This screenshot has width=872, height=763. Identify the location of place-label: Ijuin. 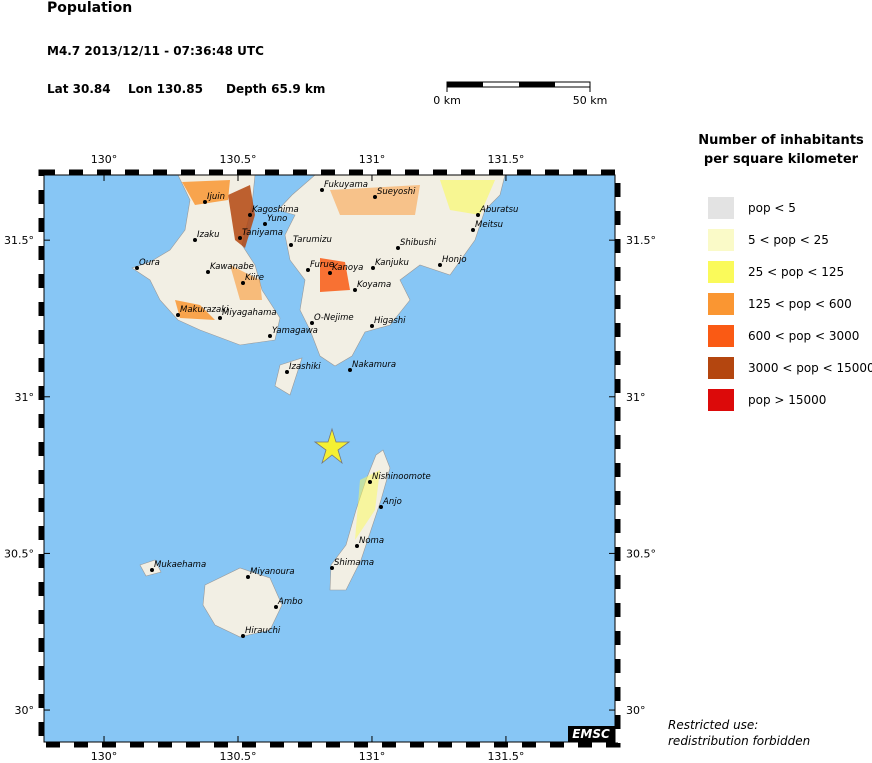
(216, 197).